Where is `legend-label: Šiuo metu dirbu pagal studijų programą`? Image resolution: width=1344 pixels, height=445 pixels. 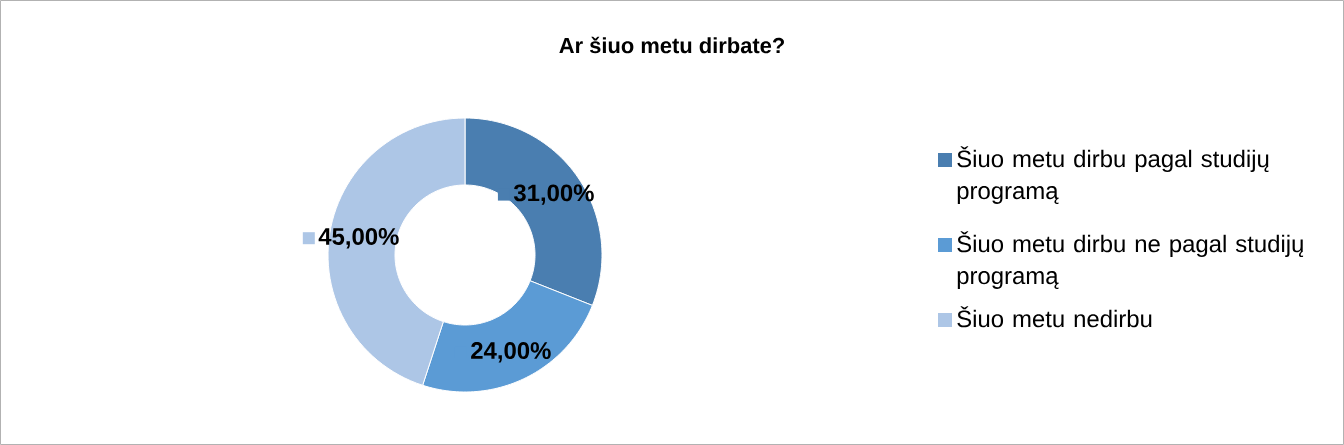 legend-label: Šiuo metu dirbu pagal studijų programą is located at coordinates (1113, 175).